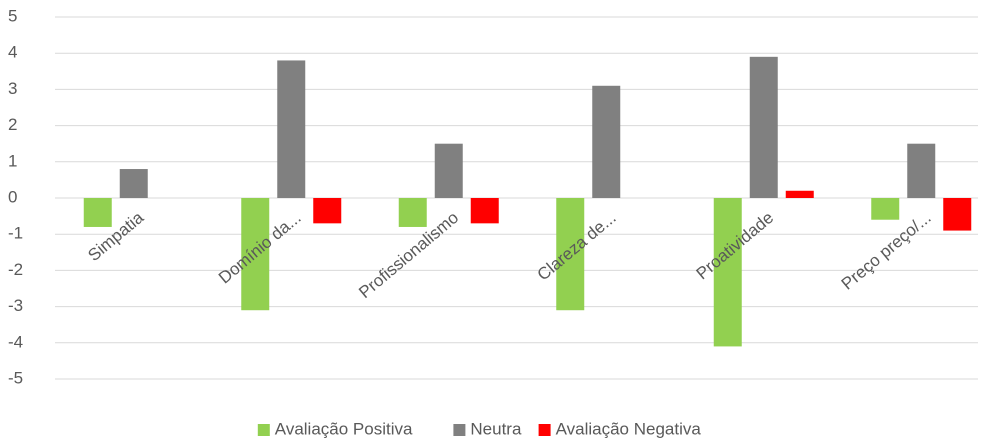 Image resolution: width=992 pixels, height=445 pixels. I want to click on y-tick-label: -1, so click(15, 233).